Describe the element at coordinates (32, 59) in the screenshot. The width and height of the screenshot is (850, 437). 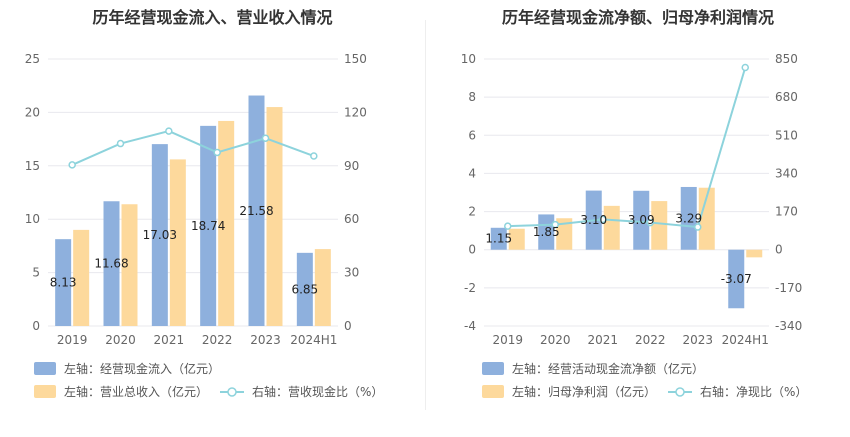
I see `left-left-tick-label: 25` at that location.